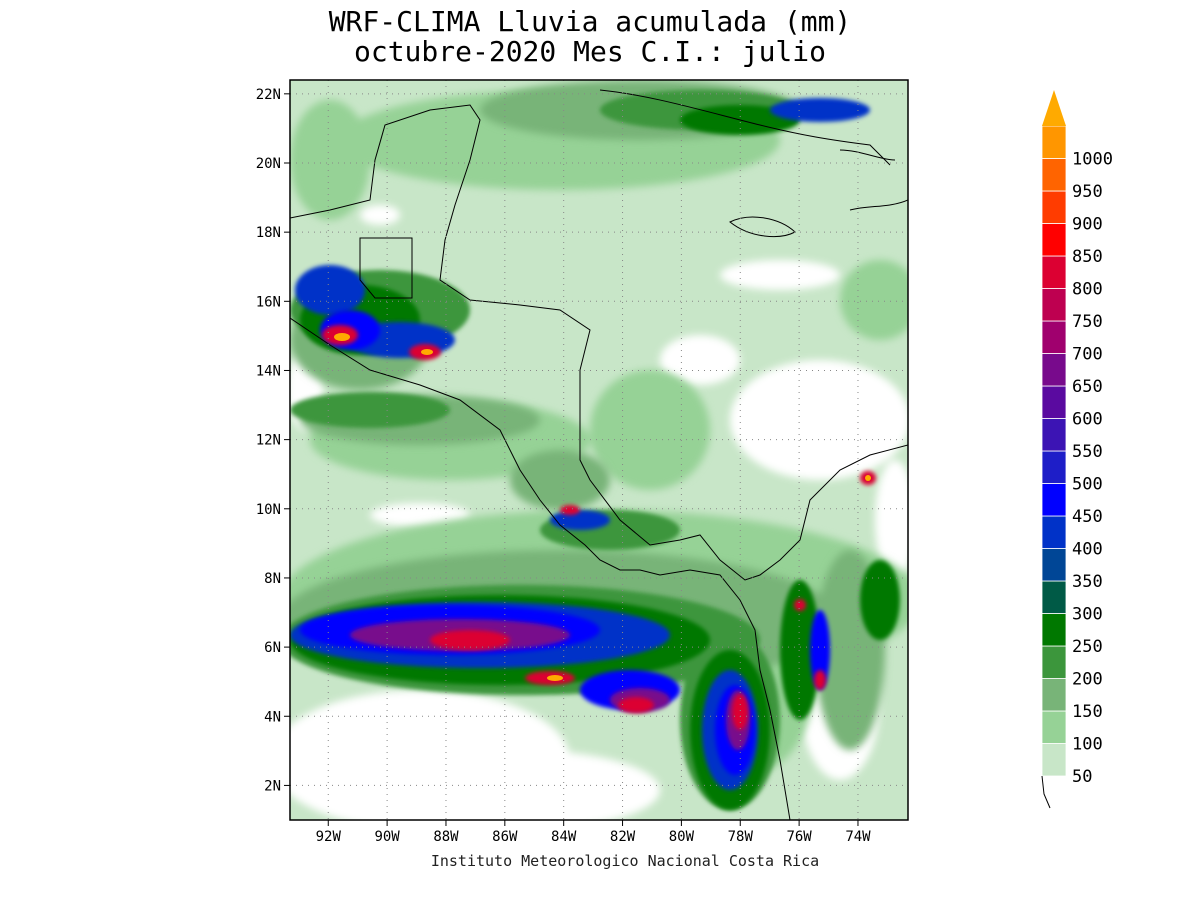 The width and height of the screenshot is (1200, 900). I want to click on lon-tick-label: 74W, so click(858, 837).